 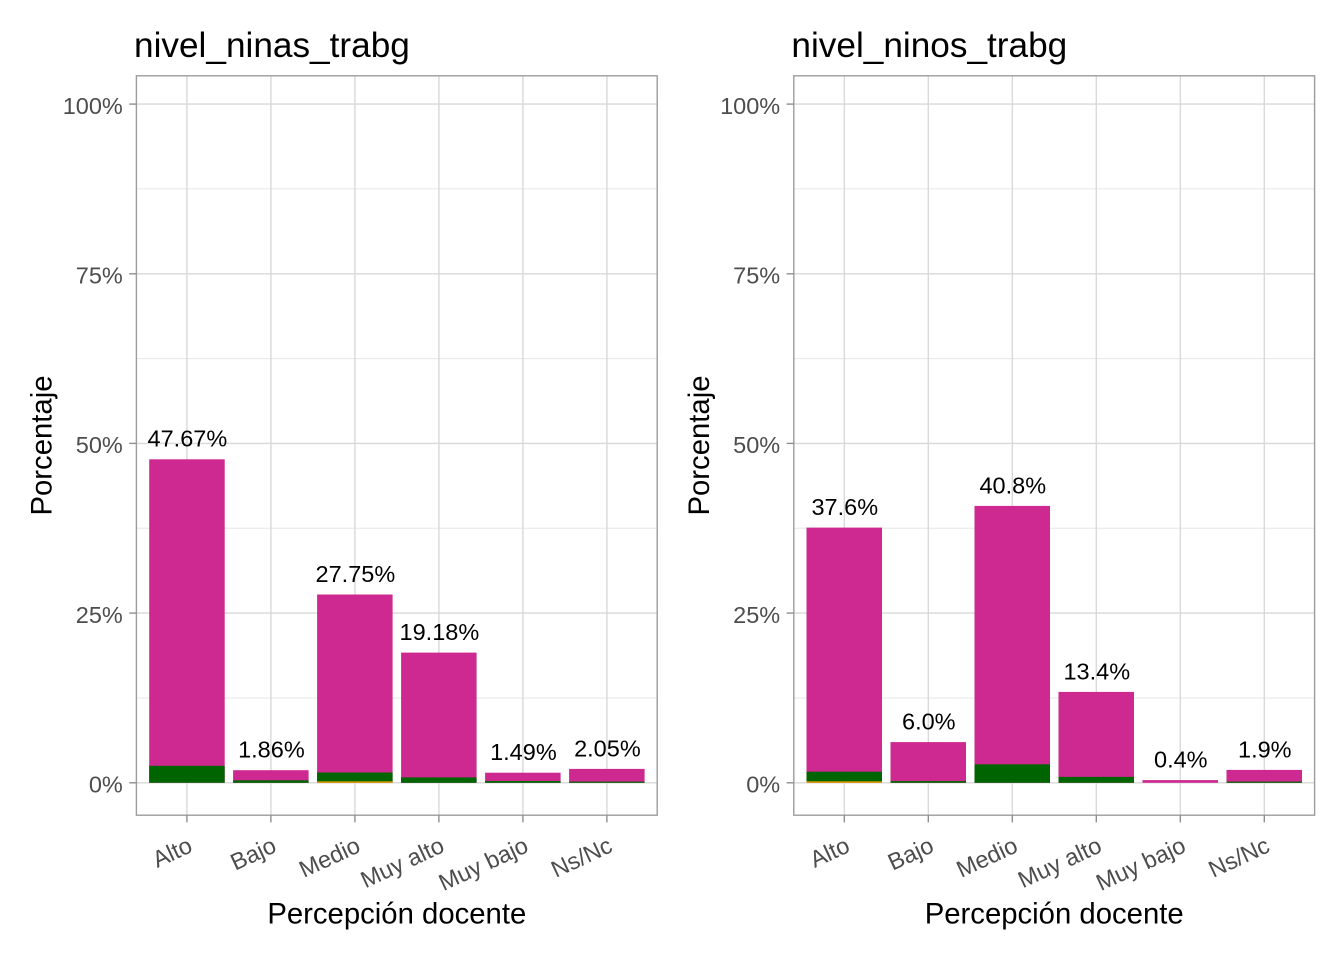 I want to click on svg-text: nivel_ninos_trabg, so click(x=929, y=45).